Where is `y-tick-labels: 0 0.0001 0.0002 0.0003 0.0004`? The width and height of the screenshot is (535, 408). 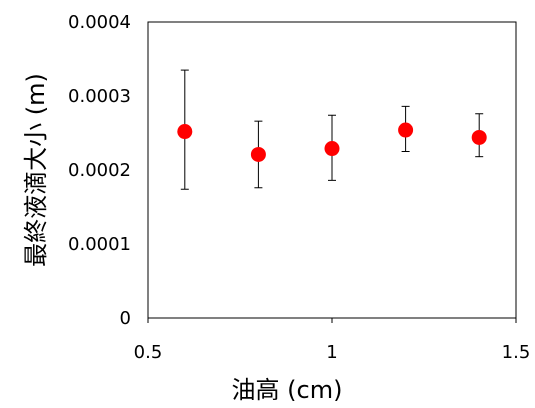 y-tick-labels: 0 0.0001 0.0002 0.0003 0.0004 is located at coordinates (99, 170).